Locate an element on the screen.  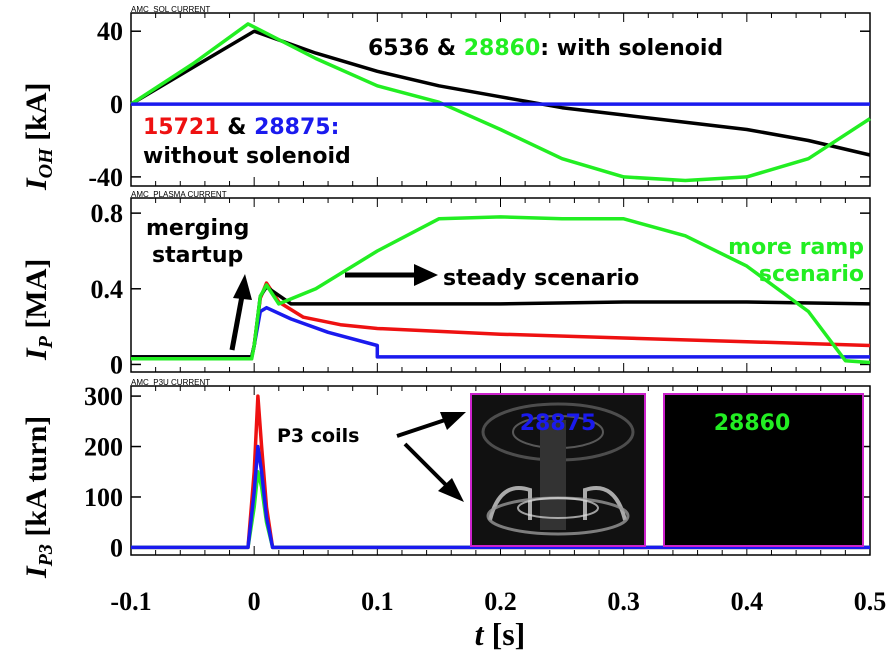
with-solenoid-label: 6536 & 28860: with solenoid is located at coordinates (545, 48).